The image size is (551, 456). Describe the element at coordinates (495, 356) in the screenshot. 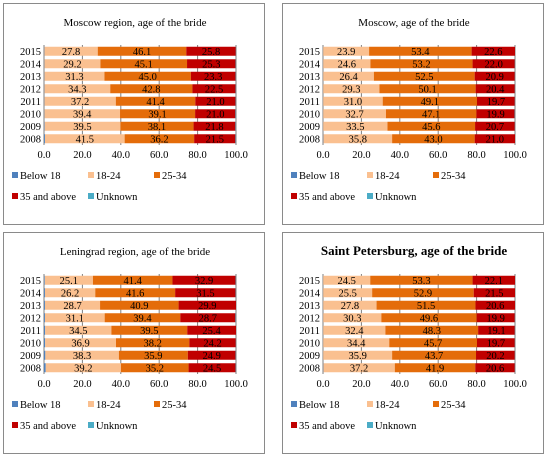

I see `data-label: 20.2` at that location.